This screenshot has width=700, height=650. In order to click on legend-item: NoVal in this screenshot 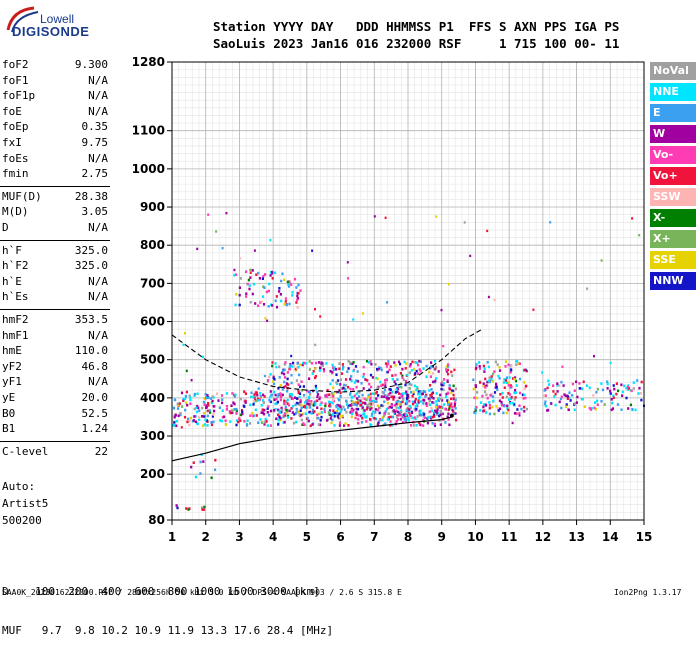, I will do `click(673, 71)`.